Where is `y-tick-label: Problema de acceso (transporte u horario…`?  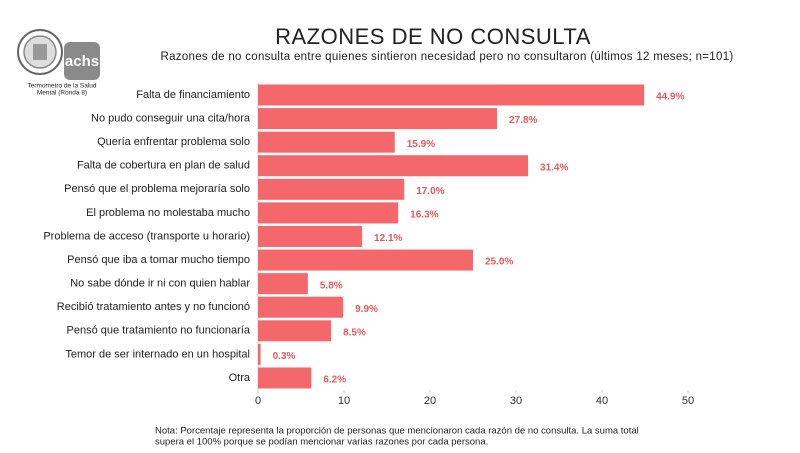
y-tick-label: Problema de acceso (transporte u horario… is located at coordinates (146, 236).